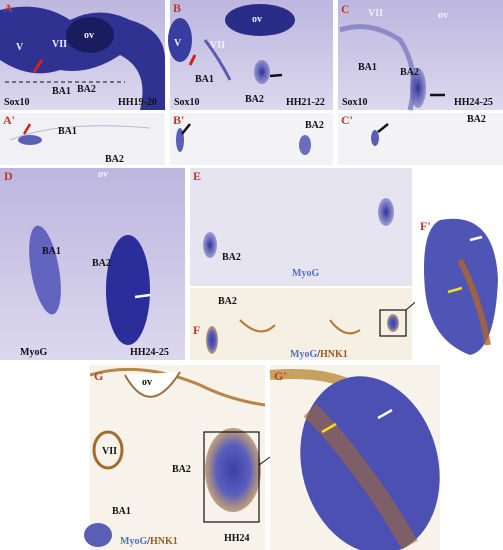 Image resolution: width=503 pixels, height=550 pixels. I want to click on panel-letter: F, so click(196, 330).